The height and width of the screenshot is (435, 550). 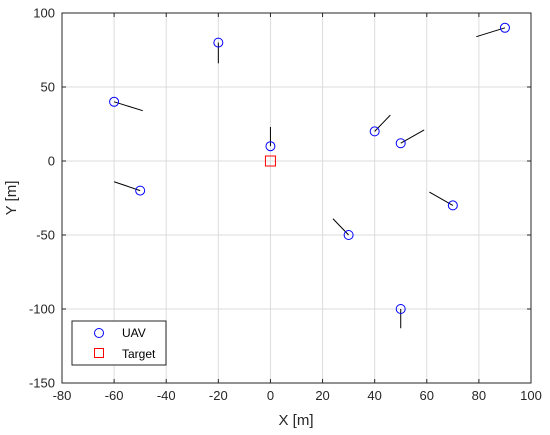 What do you see at coordinates (114, 395) in the screenshot?
I see `x-tick-label: -60` at bounding box center [114, 395].